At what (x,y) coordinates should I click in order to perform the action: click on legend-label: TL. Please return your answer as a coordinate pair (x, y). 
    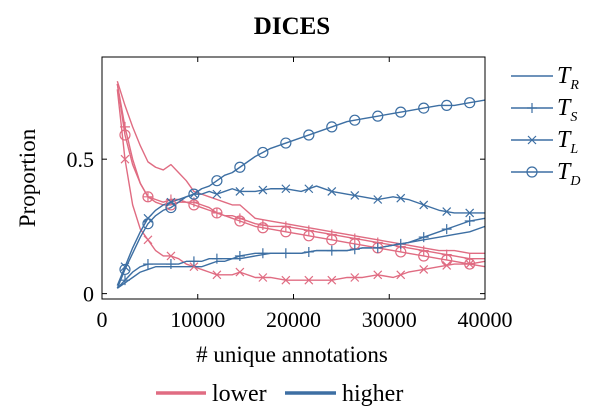
    Looking at the image, I should click on (567, 142).